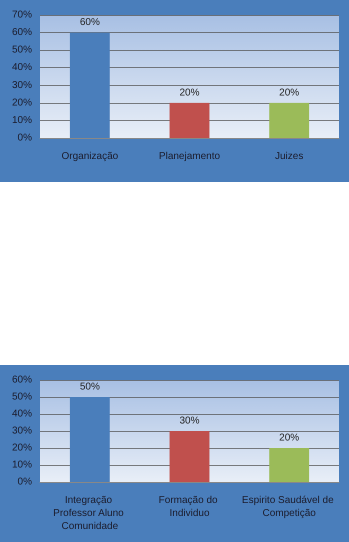 The image size is (349, 542). What do you see at coordinates (90, 22) in the screenshot?
I see `data-label: 60%` at bounding box center [90, 22].